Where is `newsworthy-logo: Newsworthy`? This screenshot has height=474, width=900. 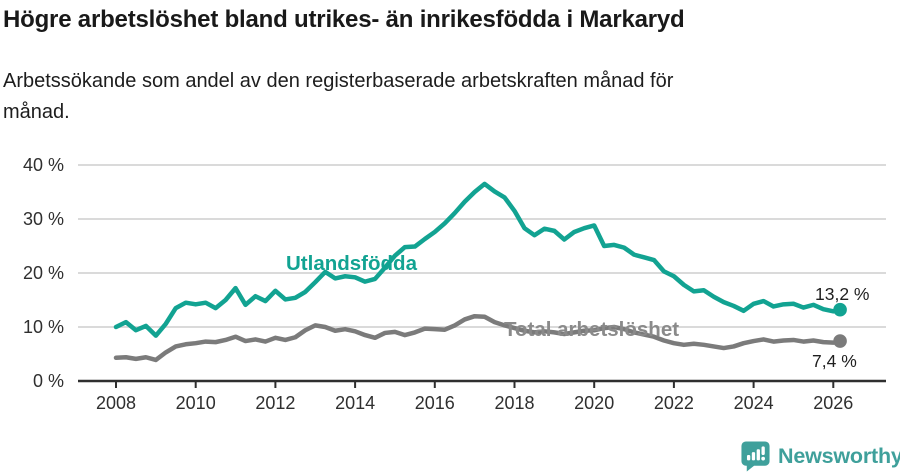 newsworthy-logo: Newsworthy is located at coordinates (820, 456).